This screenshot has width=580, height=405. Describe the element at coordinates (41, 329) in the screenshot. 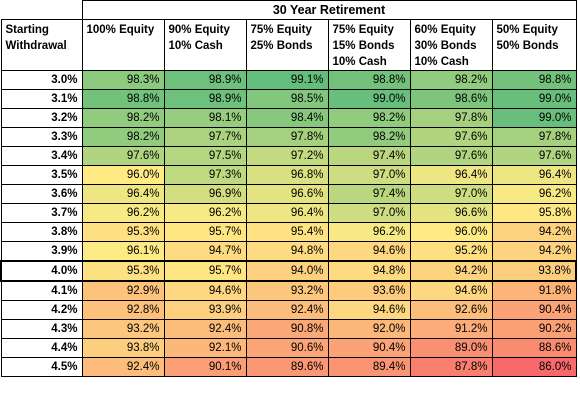

I see `withdrawal-rate-cell: 4.3%` at that location.